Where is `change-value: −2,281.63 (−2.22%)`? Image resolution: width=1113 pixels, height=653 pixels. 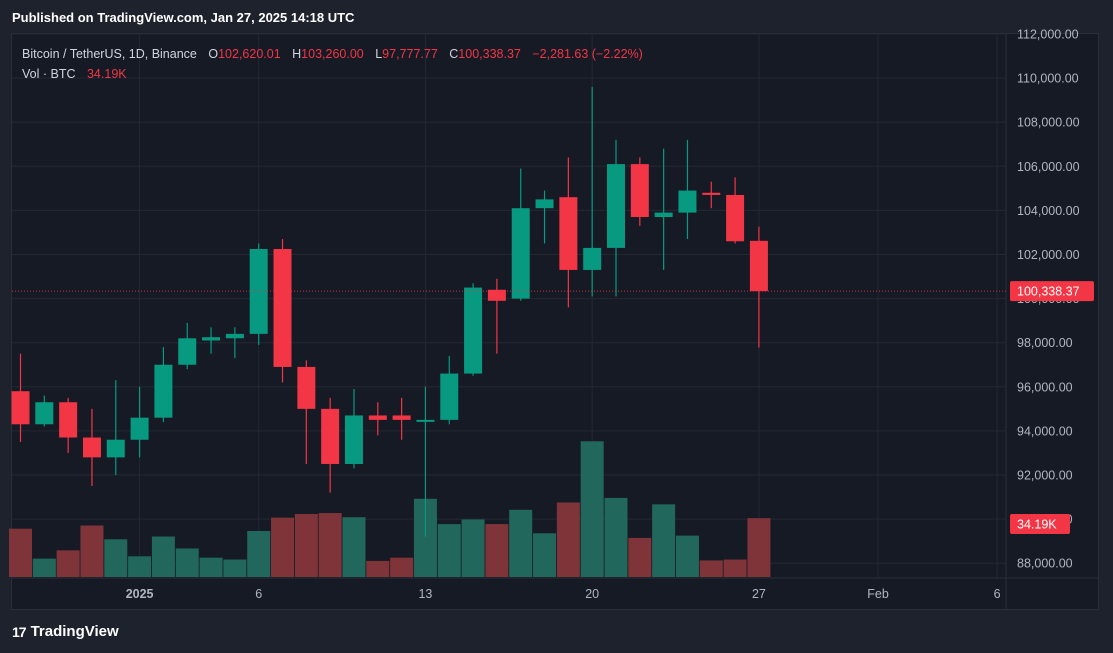 change-value: −2,281.63 (−2.22%) is located at coordinates (587, 54).